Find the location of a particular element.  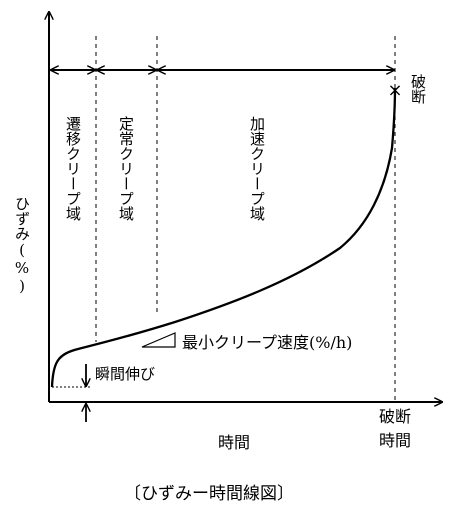

x-axis-label: 時間 is located at coordinates (234, 442).